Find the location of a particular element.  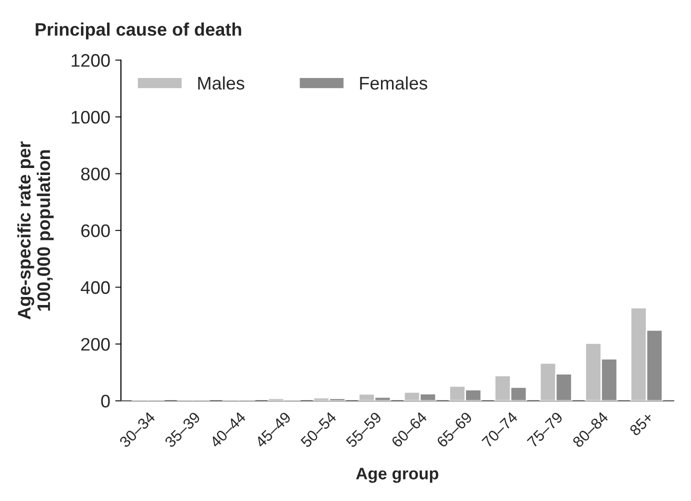

chart-title: Principal cause of death is located at coordinates (139, 31).